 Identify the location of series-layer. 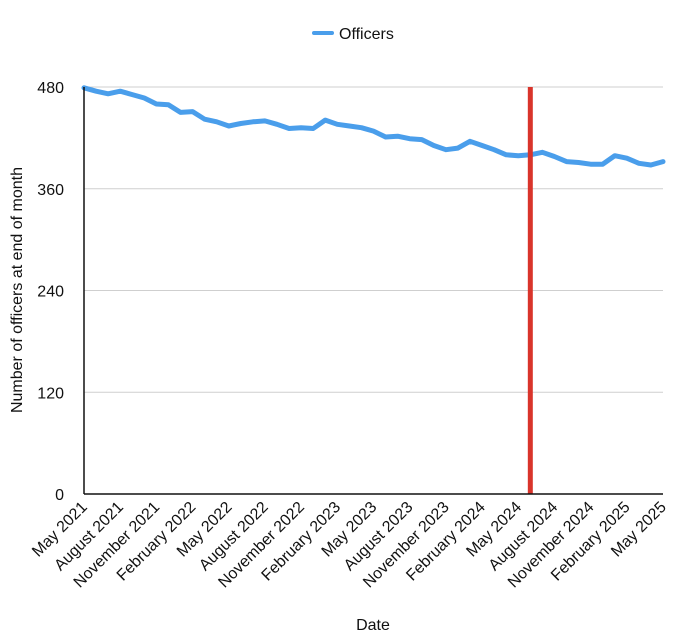
(373, 126).